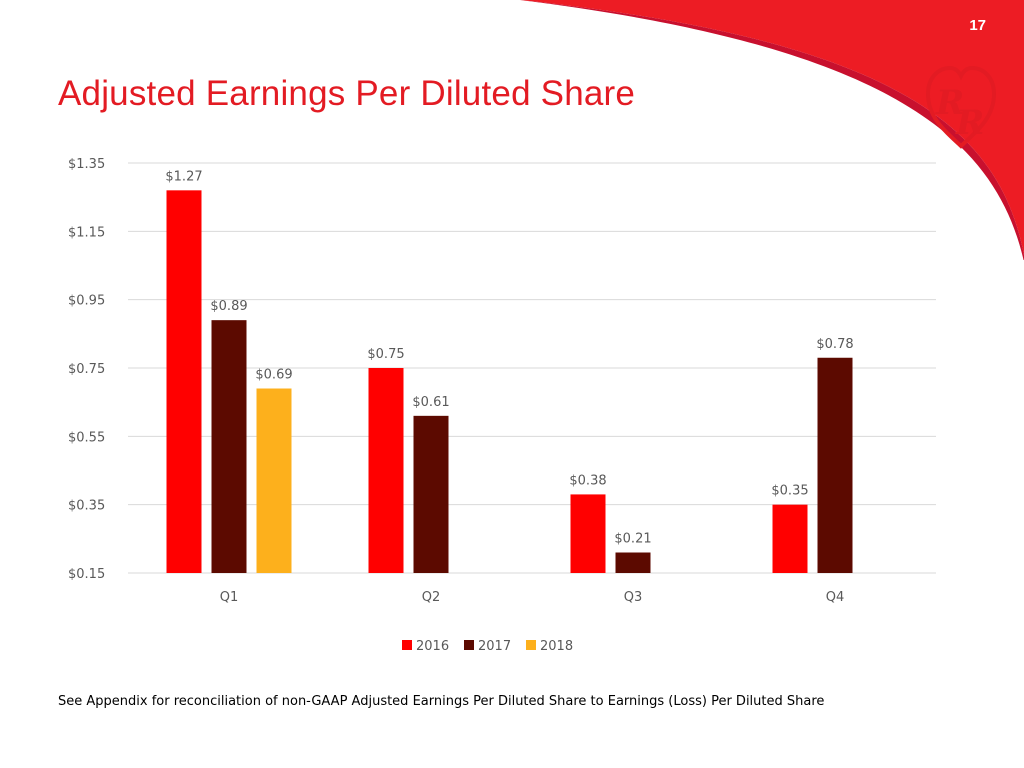 This screenshot has height=768, width=1024. I want to click on bar-q4-2017, so click(835, 465).